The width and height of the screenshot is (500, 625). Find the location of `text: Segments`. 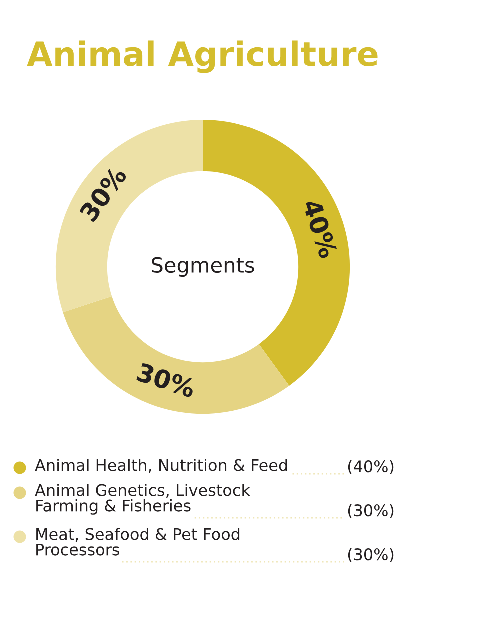

text: Segments is located at coordinates (203, 267).